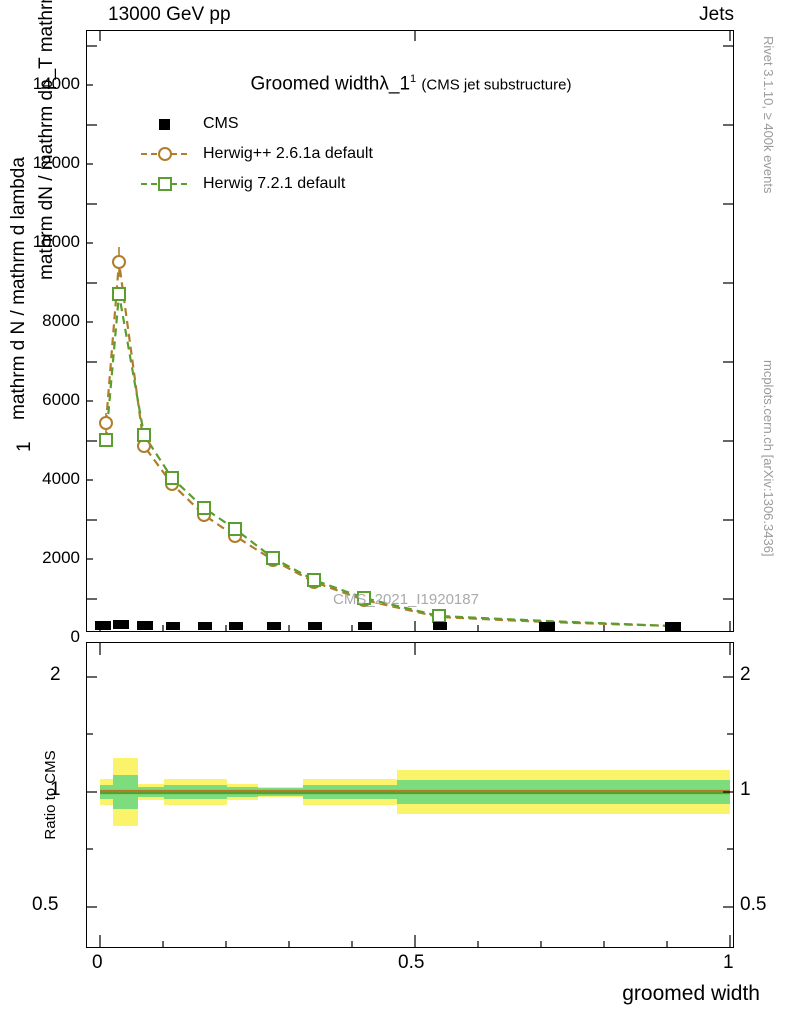 The height and width of the screenshot is (1024, 786). I want to click on y-axis-title-part1: mathrm d N / mathrm d lambda, so click(18, 288).